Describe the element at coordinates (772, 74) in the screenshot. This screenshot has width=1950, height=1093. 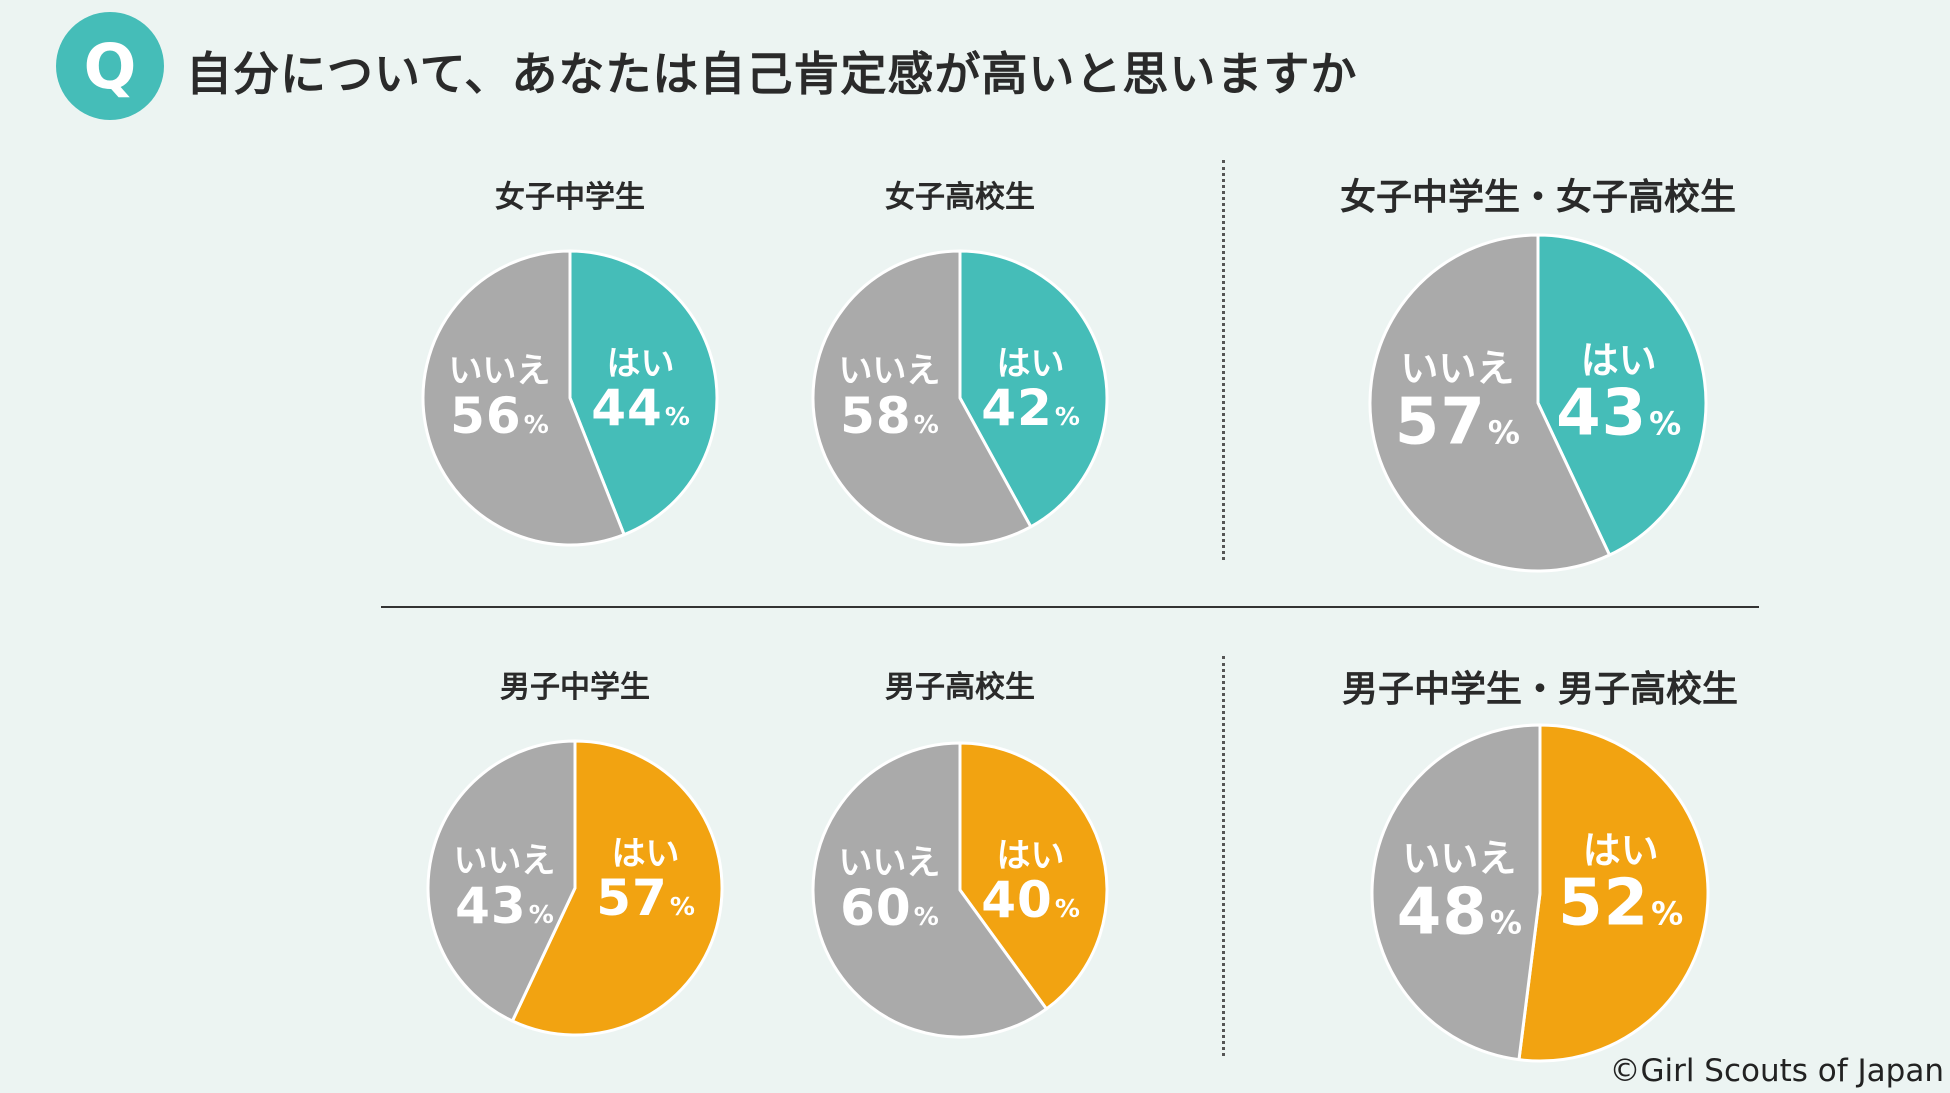
I see `question-title: 自分について、あなたは自己肯定感が高いと思いますか` at that location.